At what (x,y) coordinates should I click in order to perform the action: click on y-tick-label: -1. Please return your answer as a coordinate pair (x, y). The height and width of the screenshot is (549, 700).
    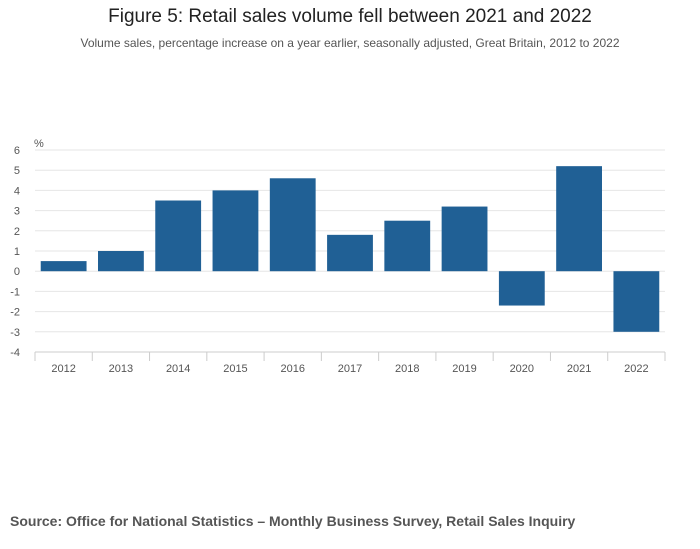
    Looking at the image, I should click on (15, 292).